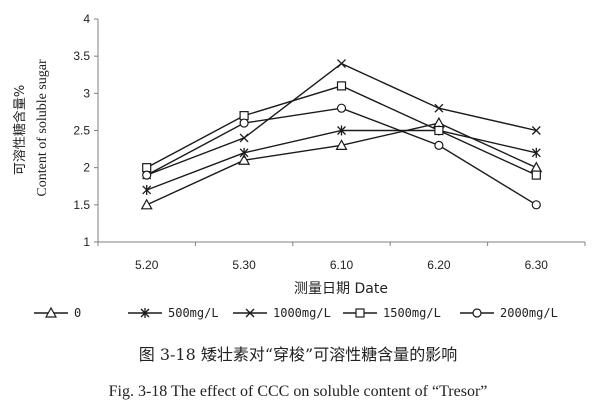 The width and height of the screenshot is (596, 420). What do you see at coordinates (20, 130) in the screenshot?
I see `y-axis-label-chinese: 可溶性糖含量%` at bounding box center [20, 130].